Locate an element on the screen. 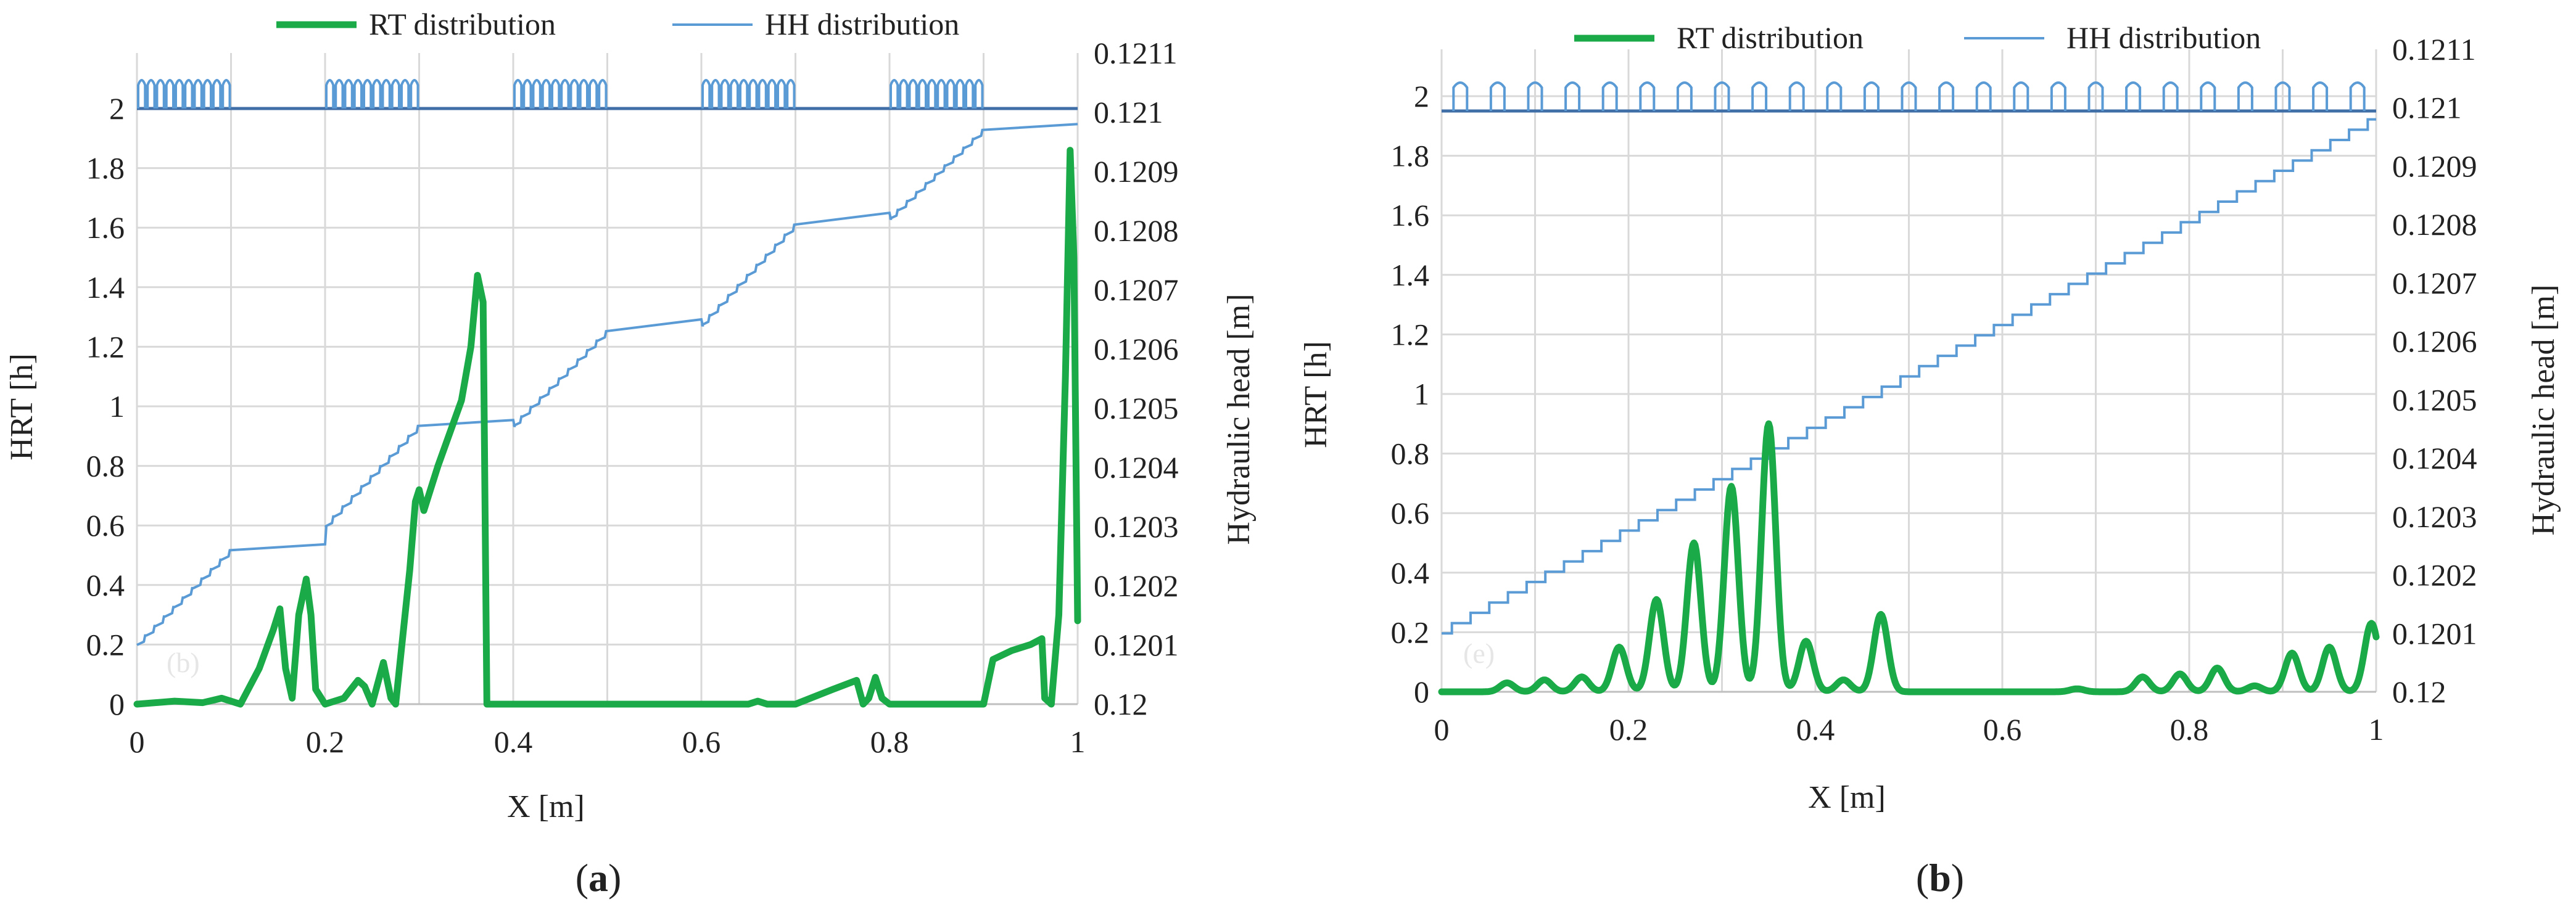 The image size is (2576, 907). legend-rt-label-a: RT distribution is located at coordinates (462, 24).